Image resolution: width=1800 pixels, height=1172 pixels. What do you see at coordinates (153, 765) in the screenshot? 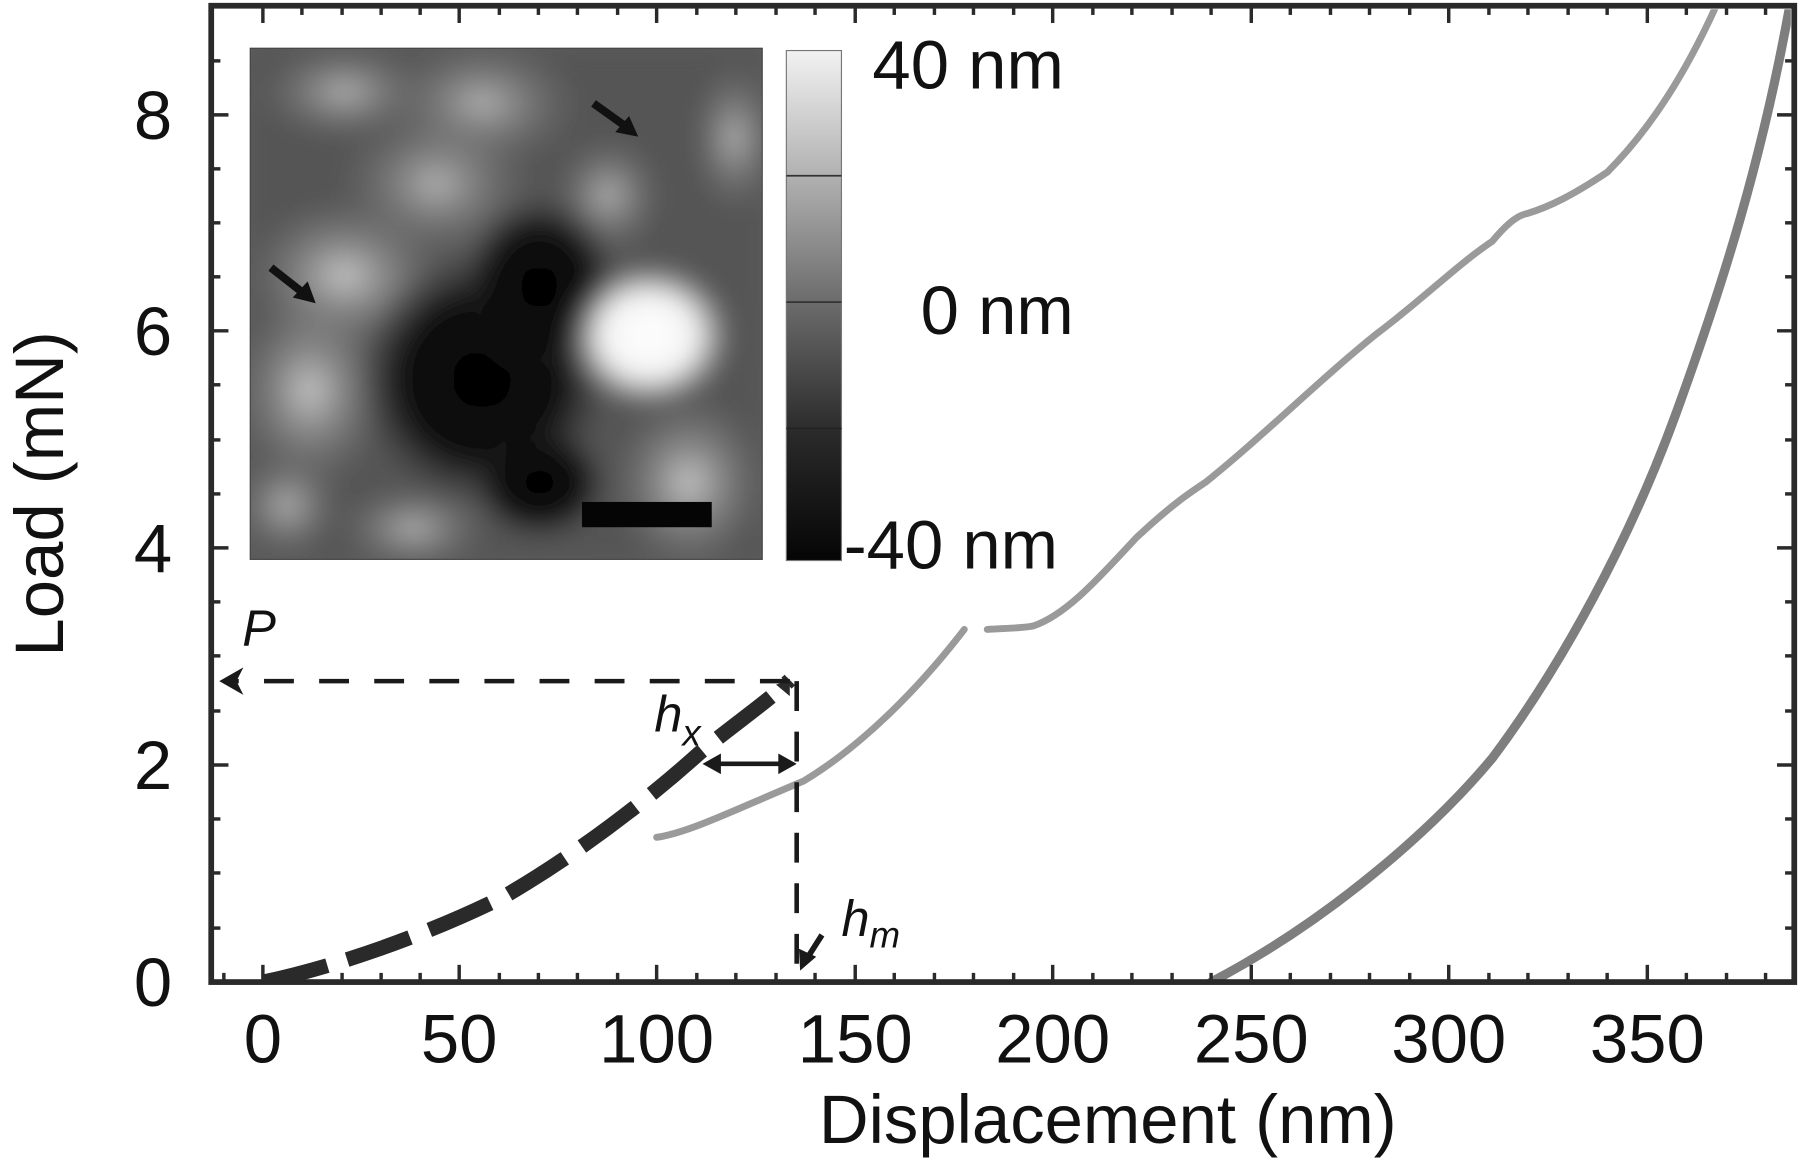
I see `y-tick-label: 2` at bounding box center [153, 765].